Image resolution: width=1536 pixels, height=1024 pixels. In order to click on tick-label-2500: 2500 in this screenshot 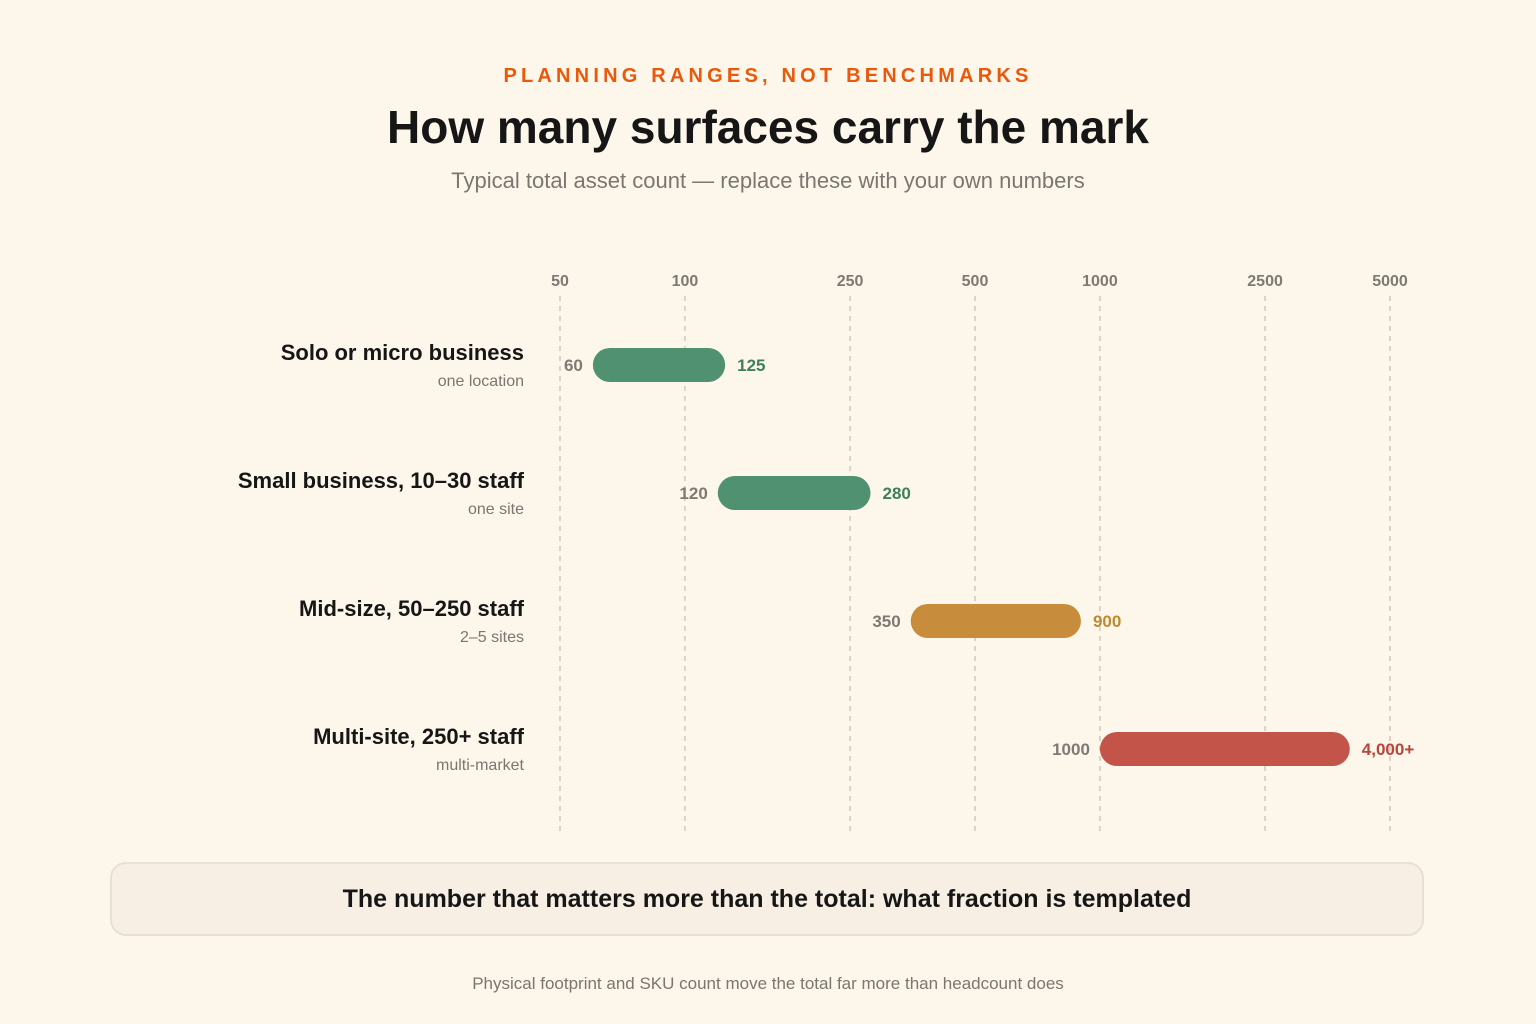, I will do `click(1265, 281)`.